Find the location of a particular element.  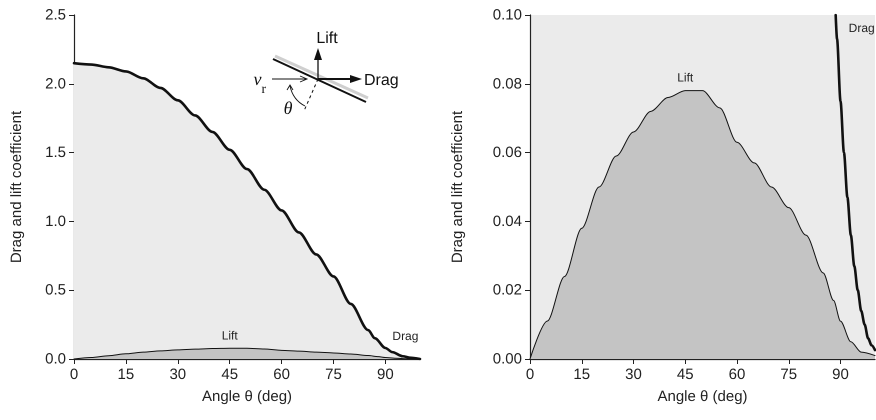

y-tick-label: 0.02 is located at coordinates (507, 290).